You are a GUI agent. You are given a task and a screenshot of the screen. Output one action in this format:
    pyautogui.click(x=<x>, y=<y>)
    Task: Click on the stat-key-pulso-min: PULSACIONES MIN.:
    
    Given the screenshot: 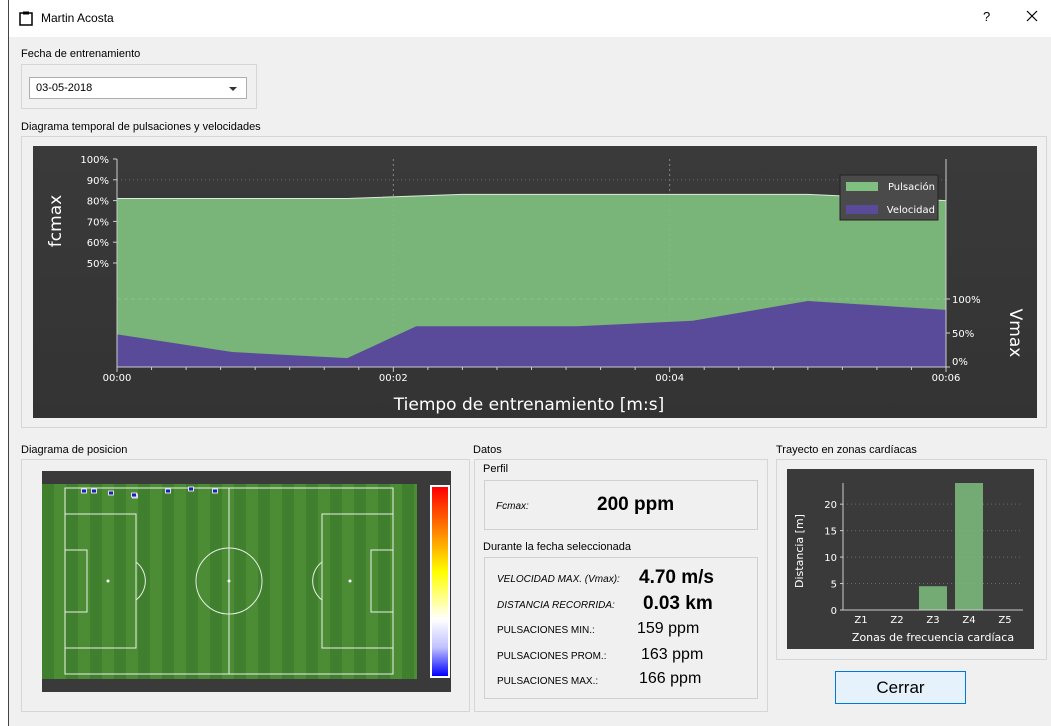 What is the action you would take?
    pyautogui.click(x=546, y=630)
    